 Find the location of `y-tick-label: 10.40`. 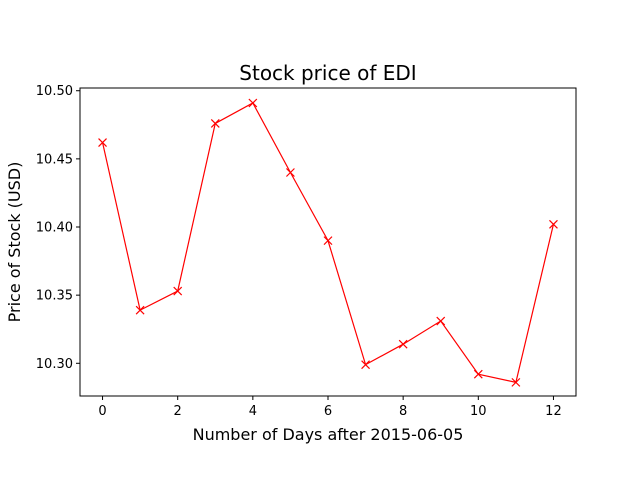

y-tick-label: 10.40 is located at coordinates (54, 228).